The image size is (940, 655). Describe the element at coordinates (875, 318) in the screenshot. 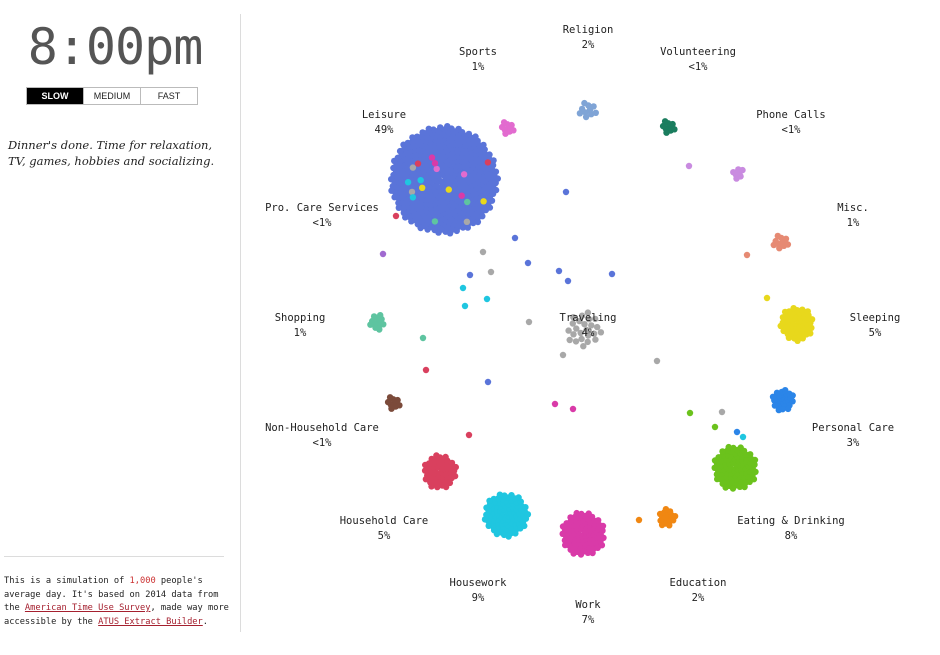

I see `sleeping-label: Sleeping` at that location.